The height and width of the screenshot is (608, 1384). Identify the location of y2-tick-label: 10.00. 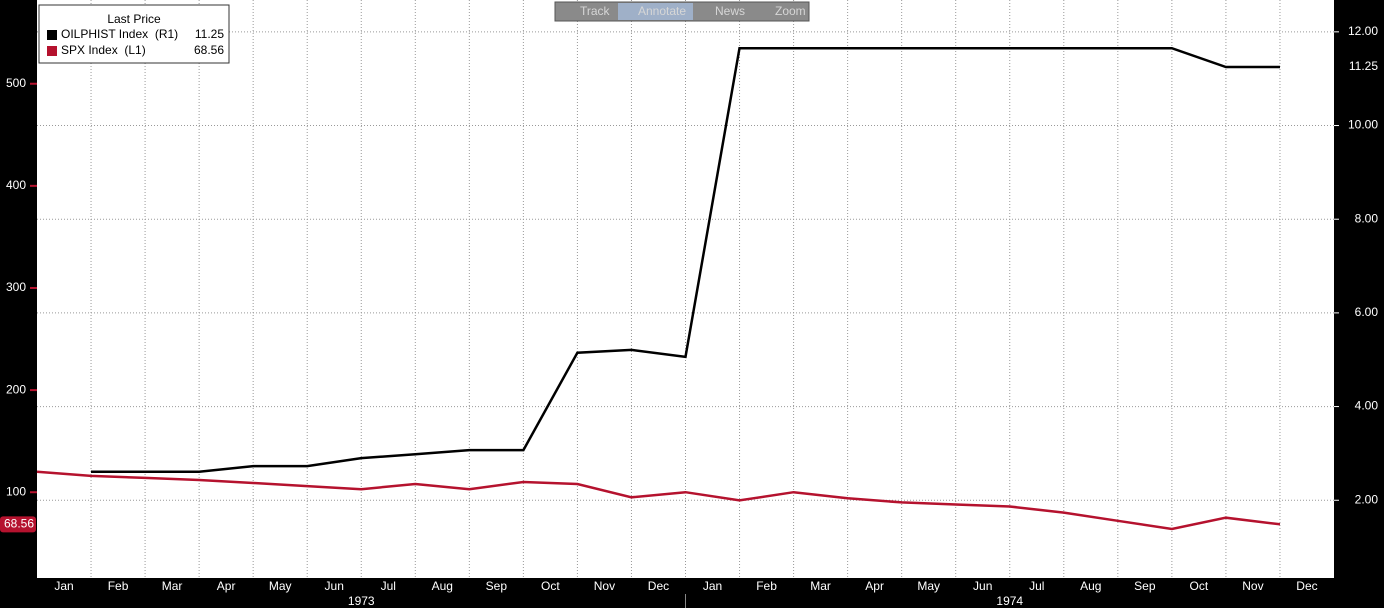
(1363, 125).